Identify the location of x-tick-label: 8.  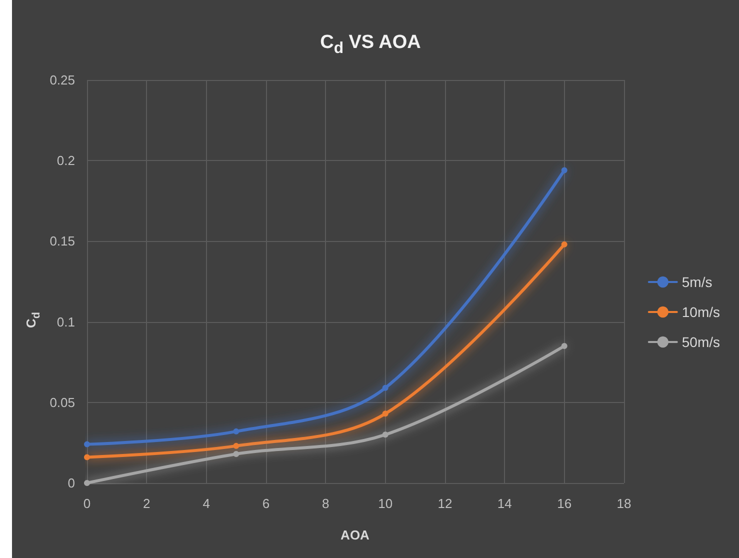
(326, 503).